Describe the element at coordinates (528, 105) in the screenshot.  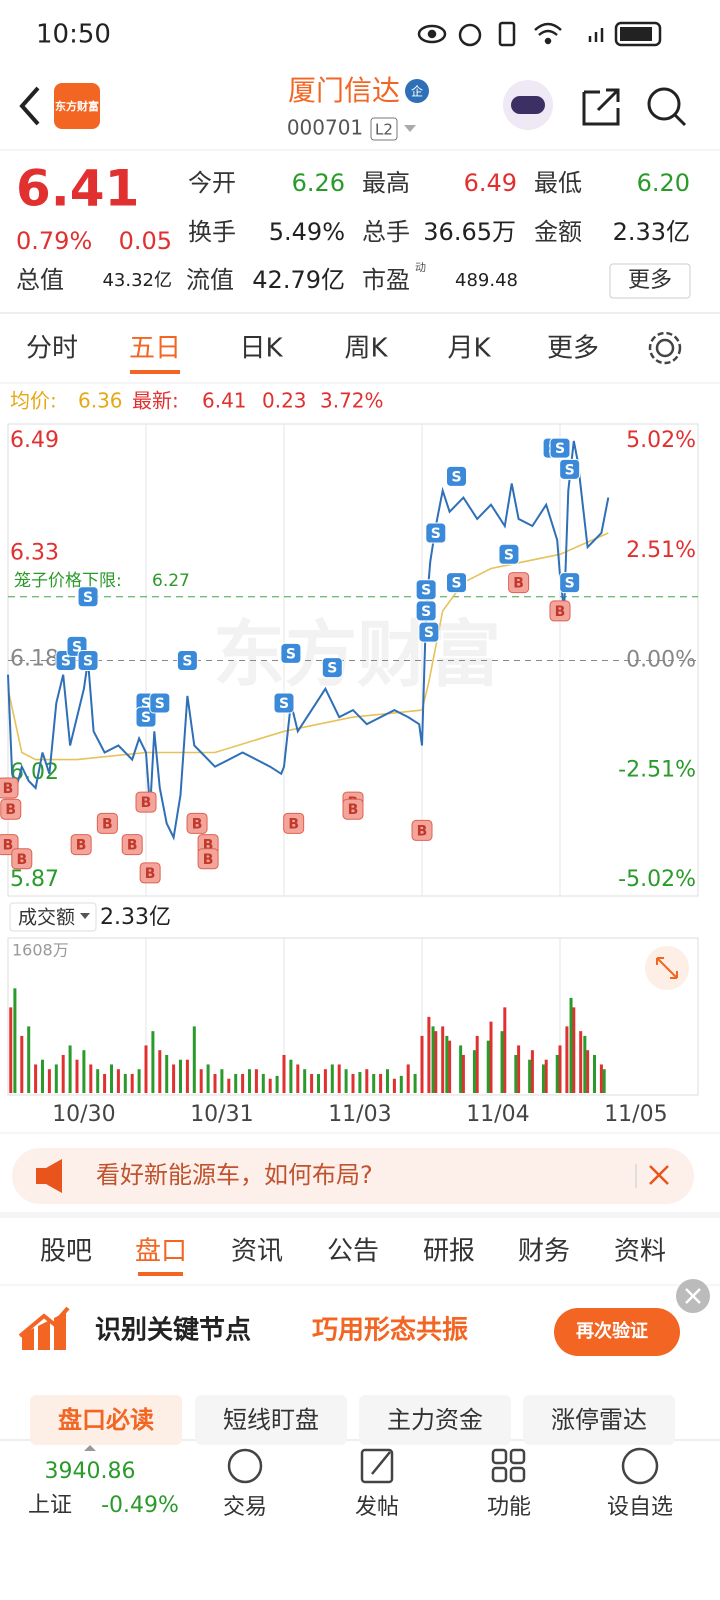
I see `robot-face` at that location.